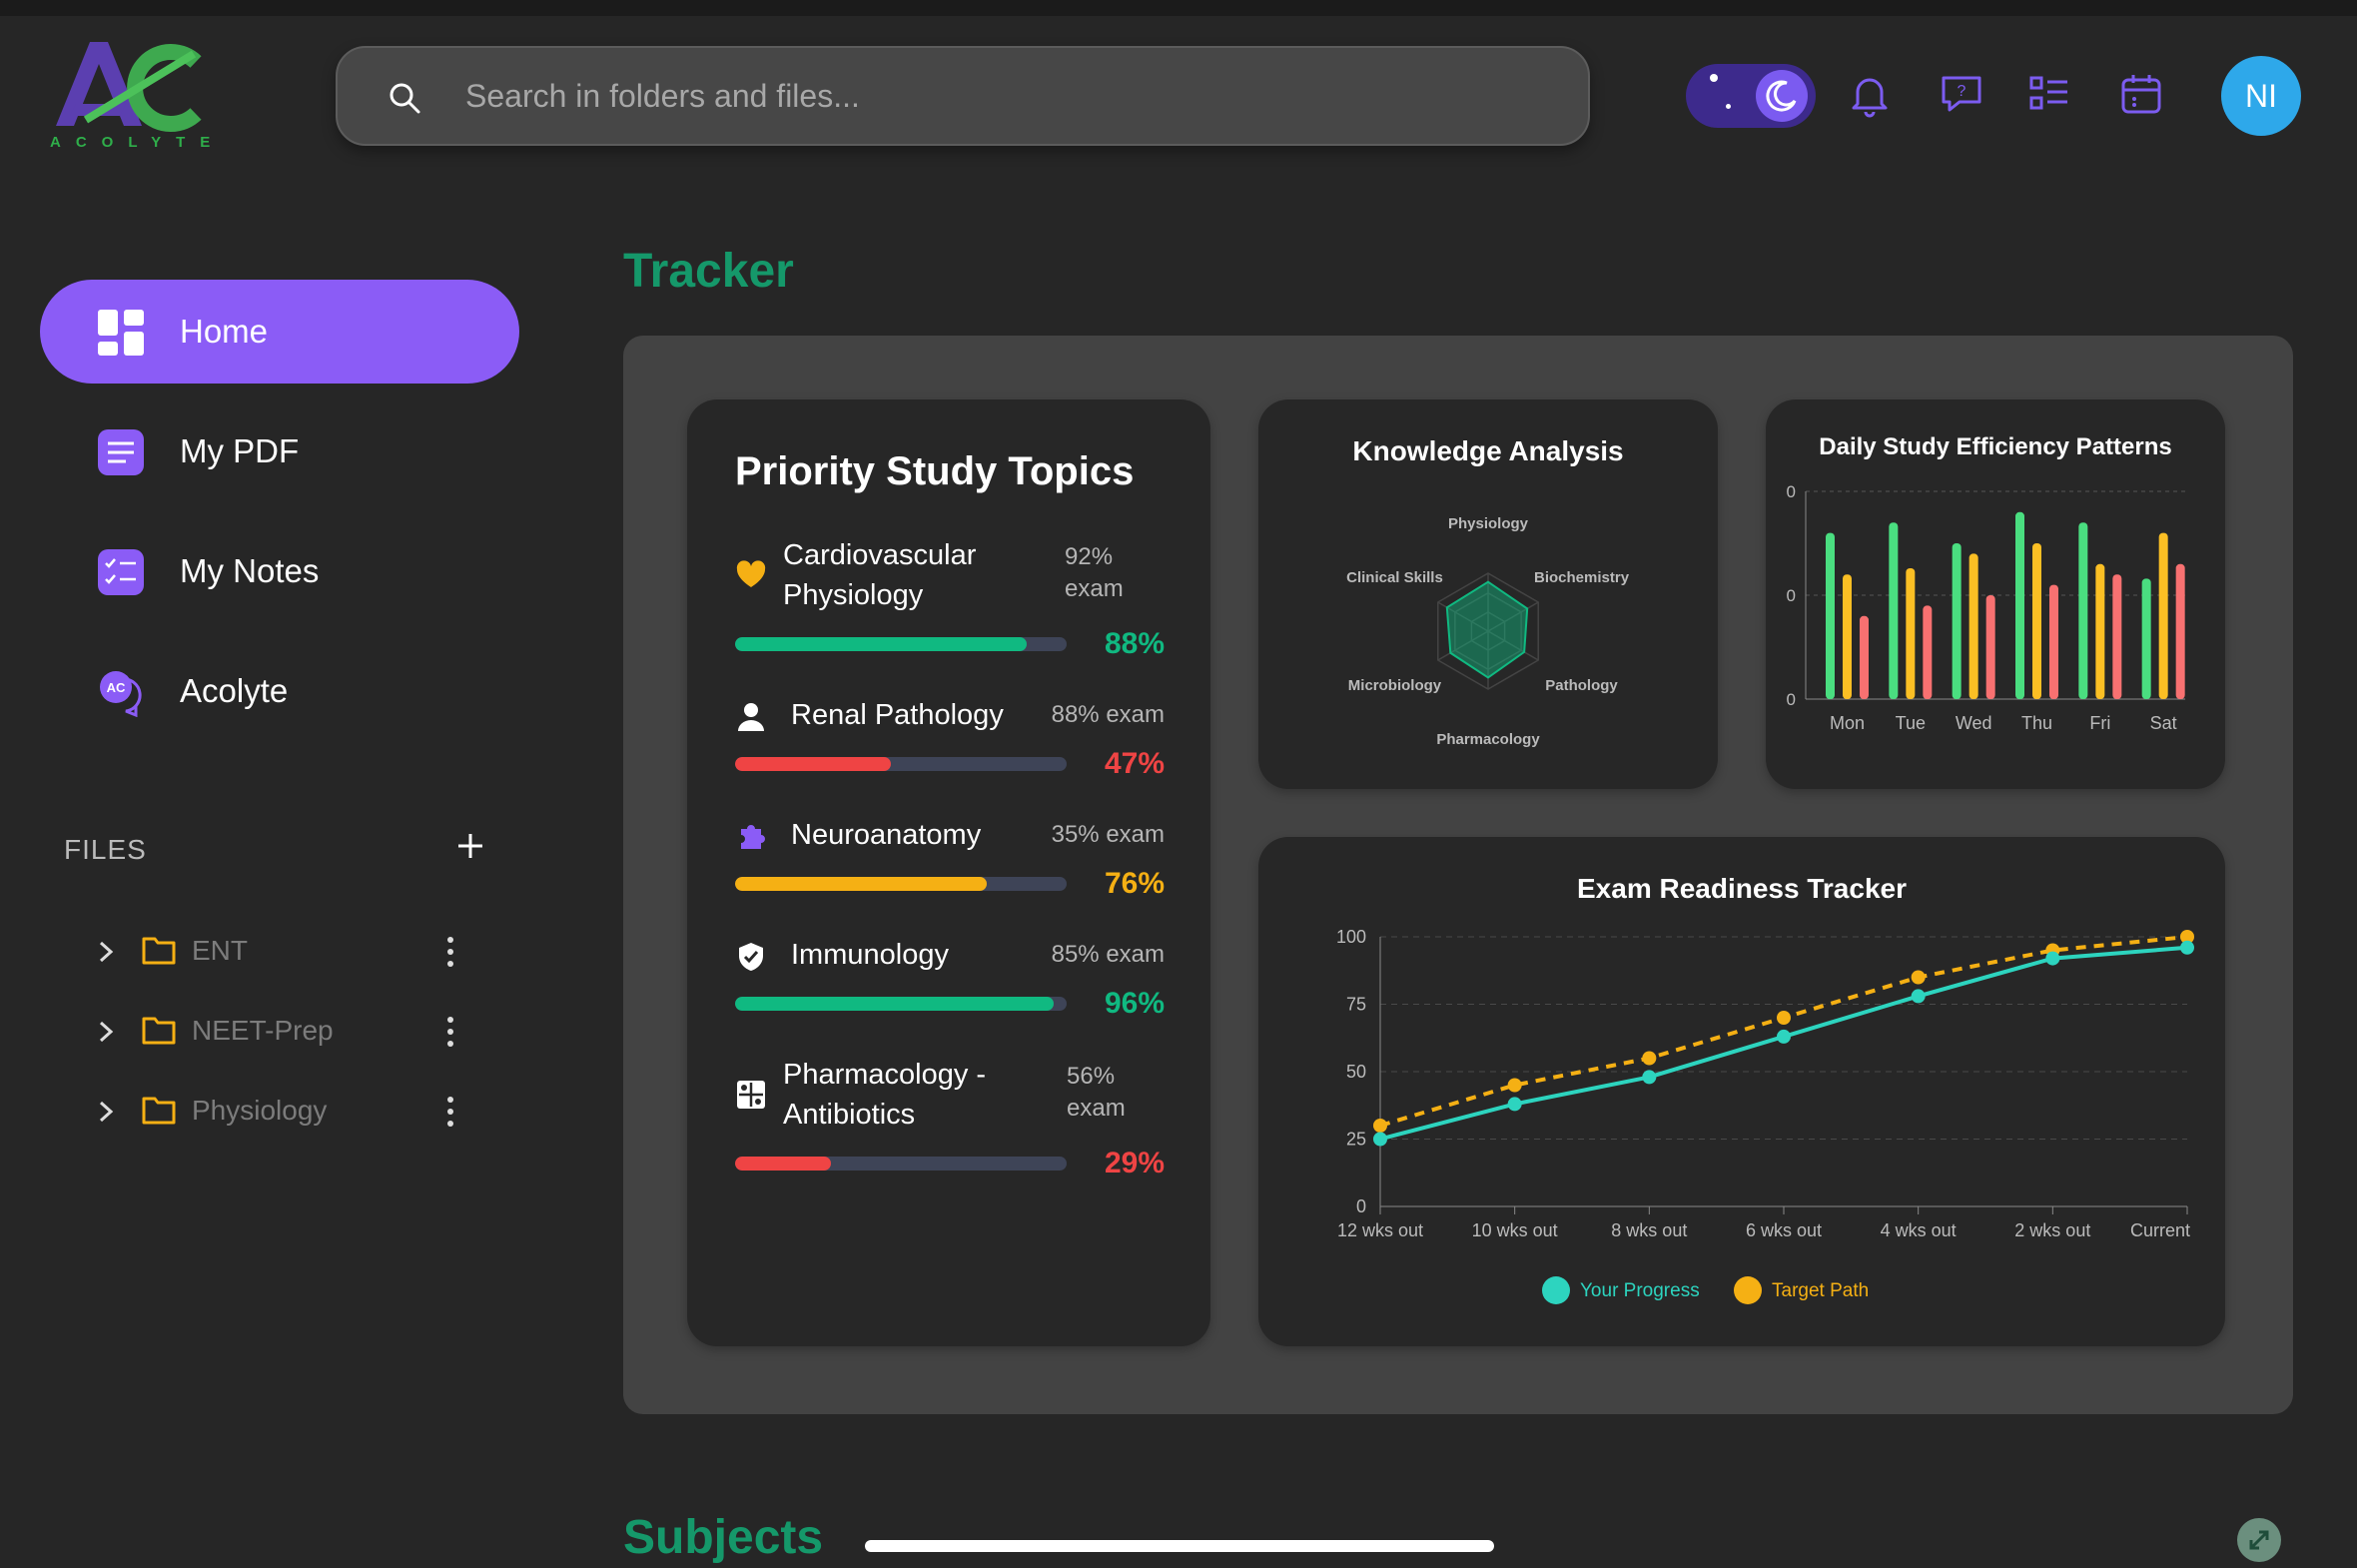  Describe the element at coordinates (117, 687) in the screenshot. I see `svg-text: AC` at that location.